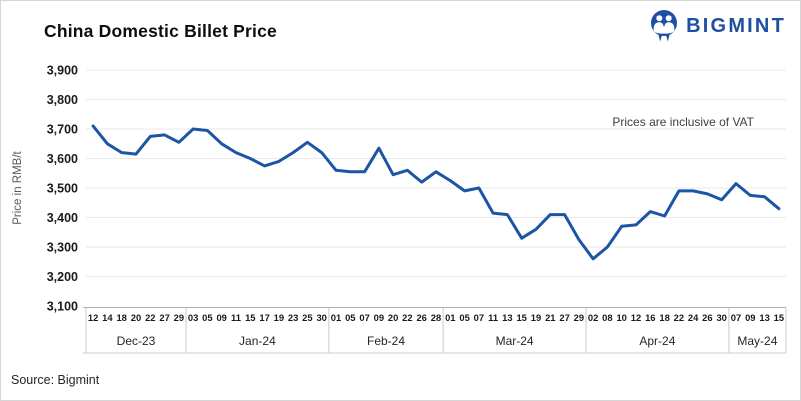 The height and width of the screenshot is (401, 801). What do you see at coordinates (307, 317) in the screenshot?
I see `svg-text: 25` at bounding box center [307, 317].